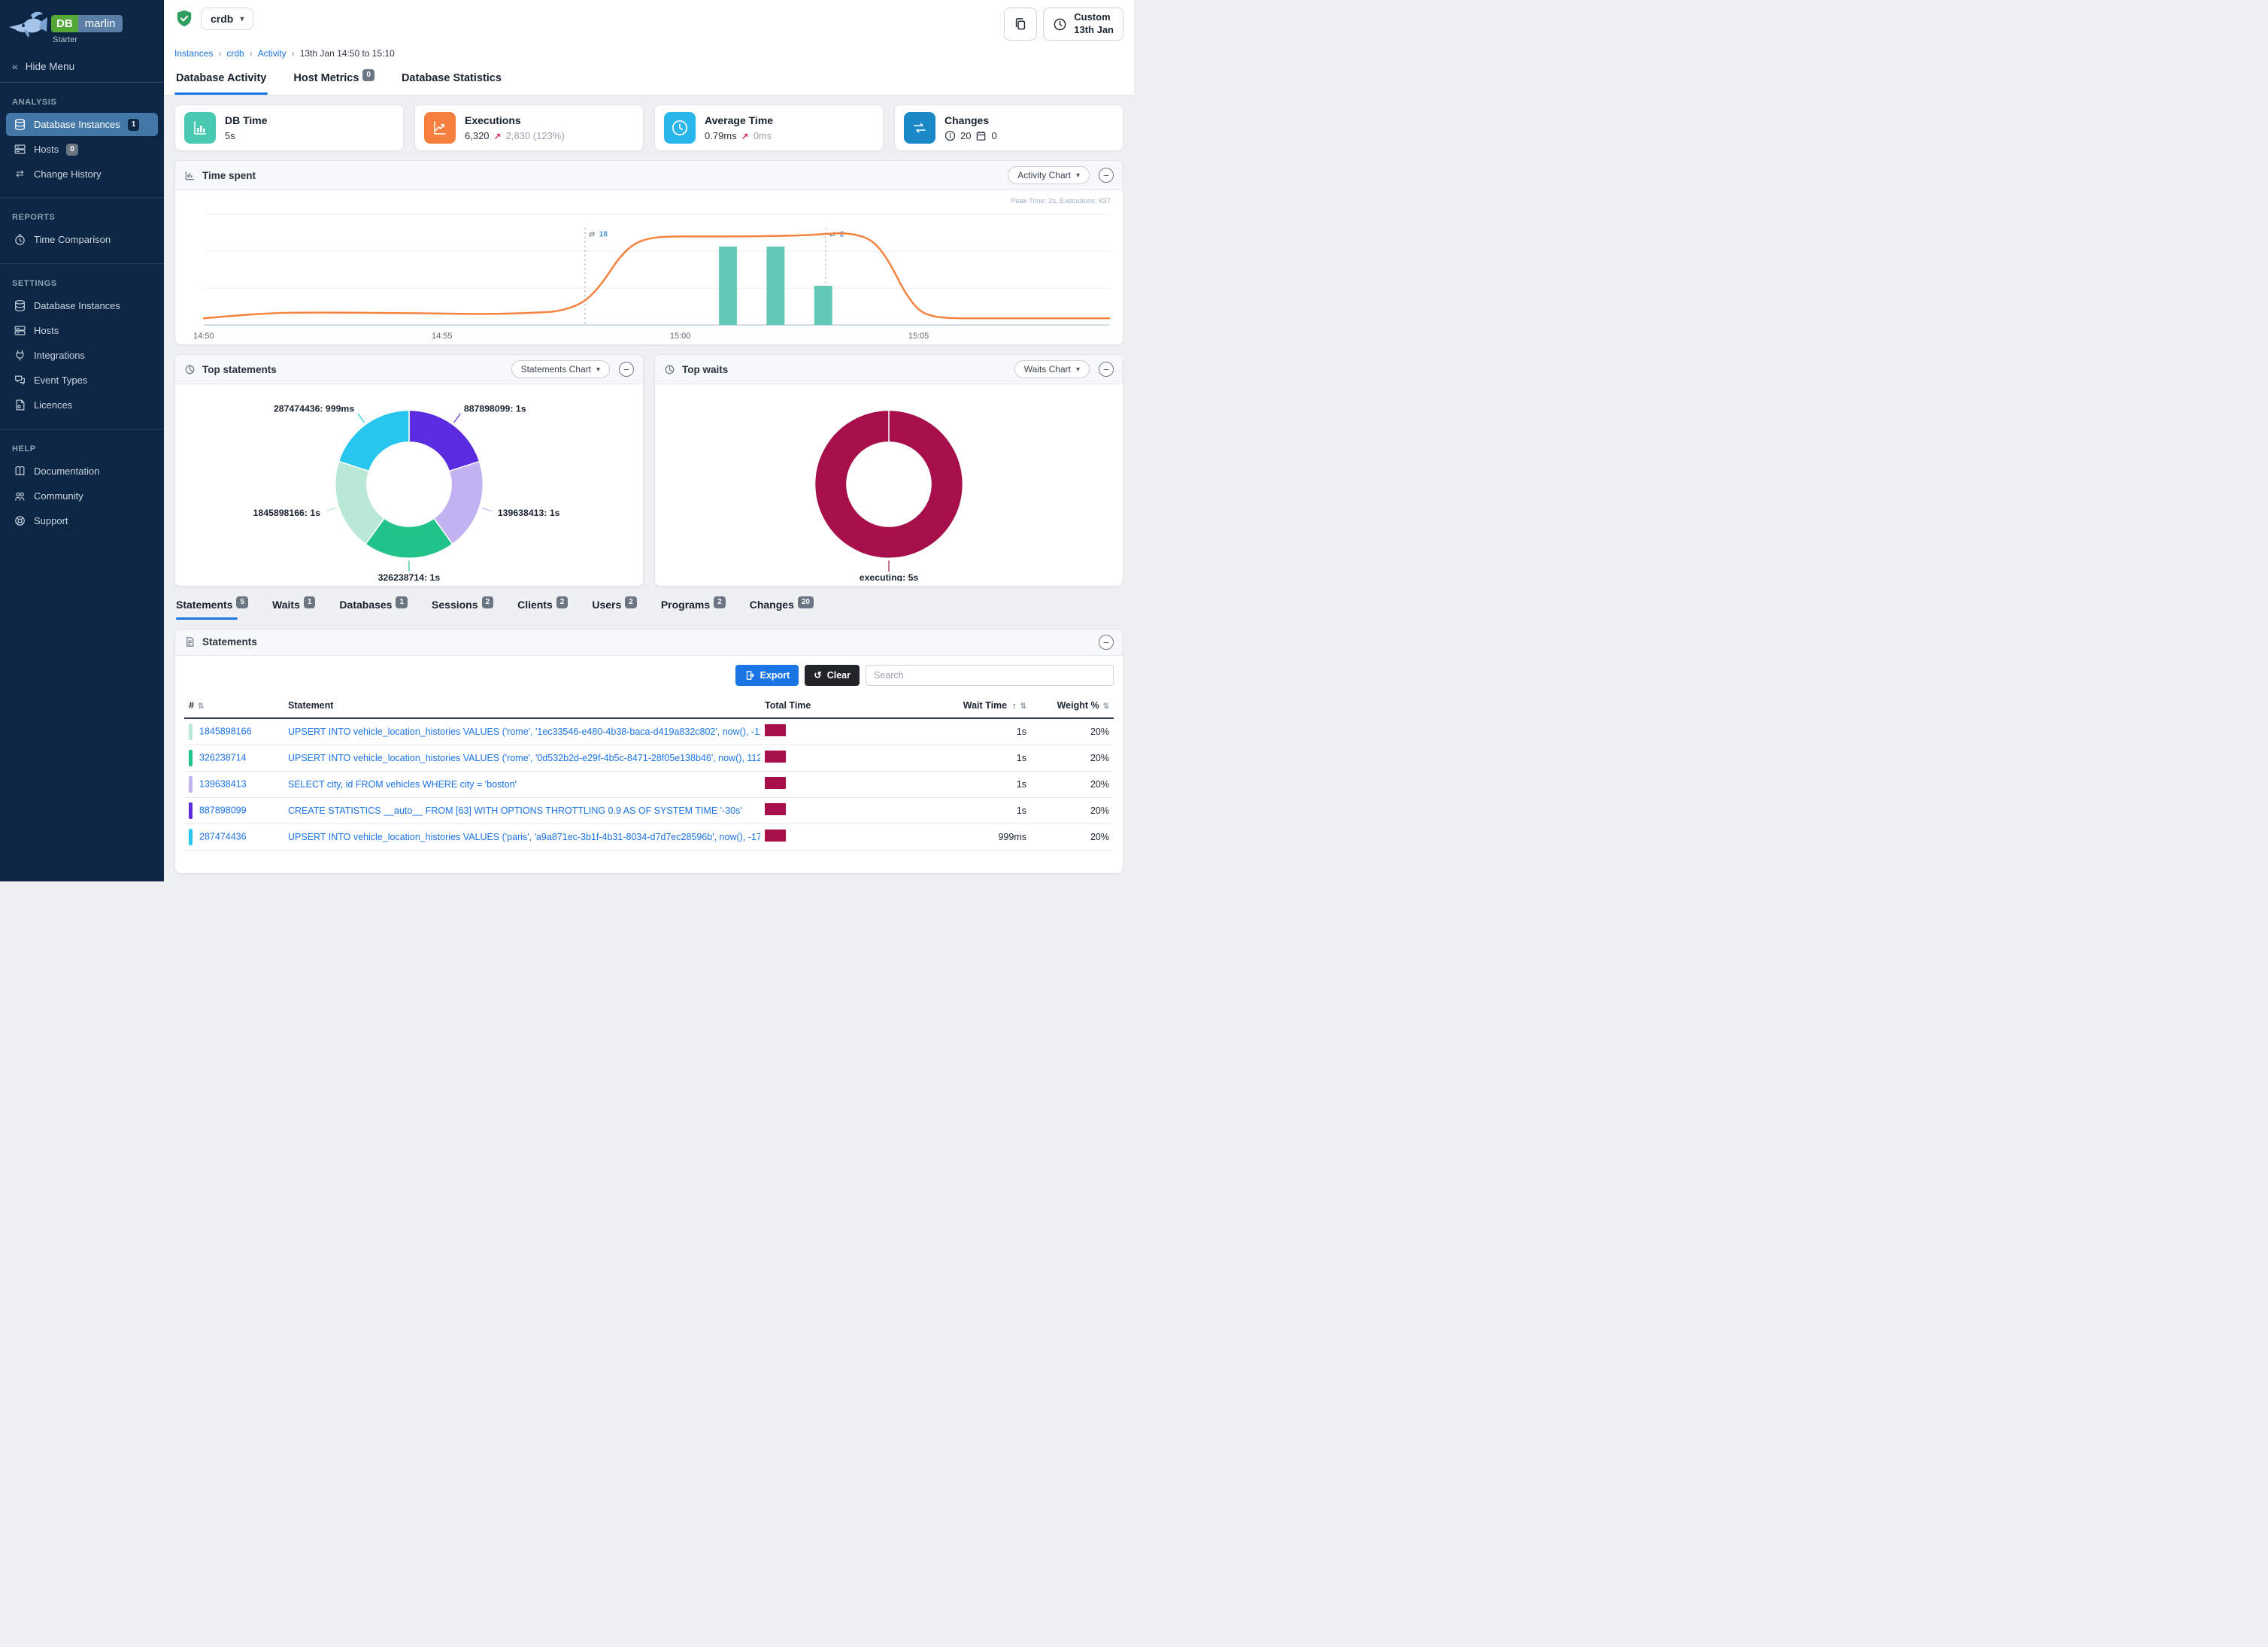 The width and height of the screenshot is (2268, 1647). Describe the element at coordinates (1014, 706) in the screenshot. I see `sort-asc-icon: ↑` at that location.